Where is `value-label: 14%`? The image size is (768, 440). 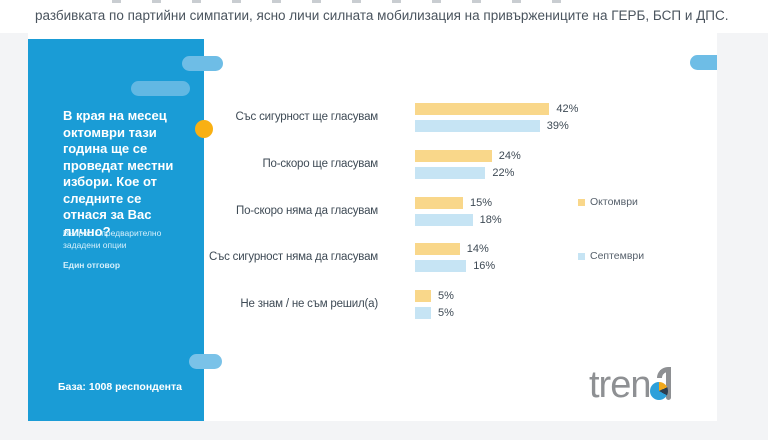 value-label: 14% is located at coordinates (477, 249).